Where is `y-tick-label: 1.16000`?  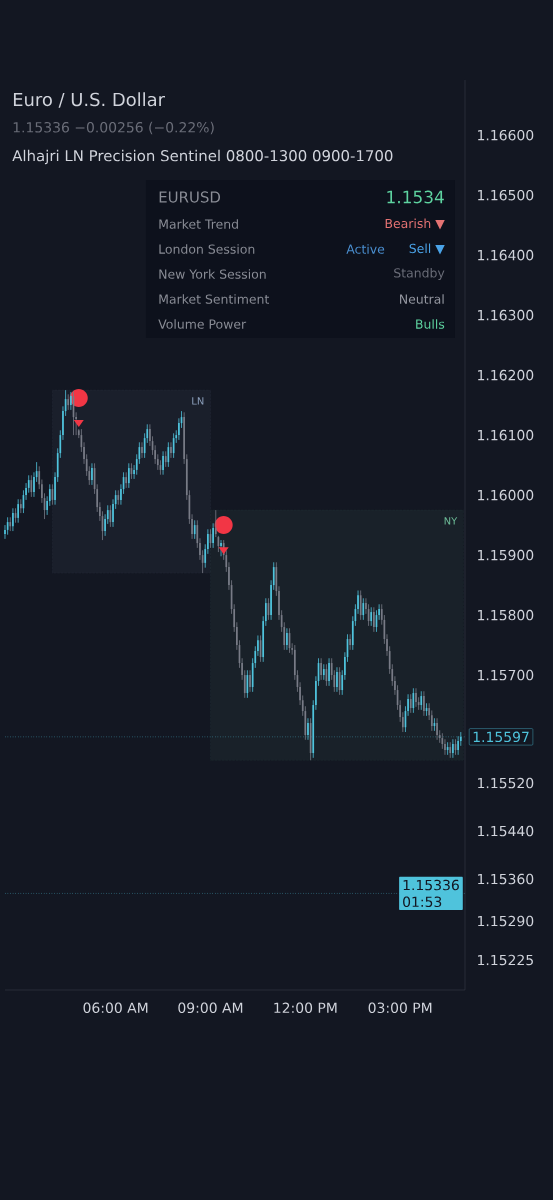
y-tick-label: 1.16000 is located at coordinates (506, 495).